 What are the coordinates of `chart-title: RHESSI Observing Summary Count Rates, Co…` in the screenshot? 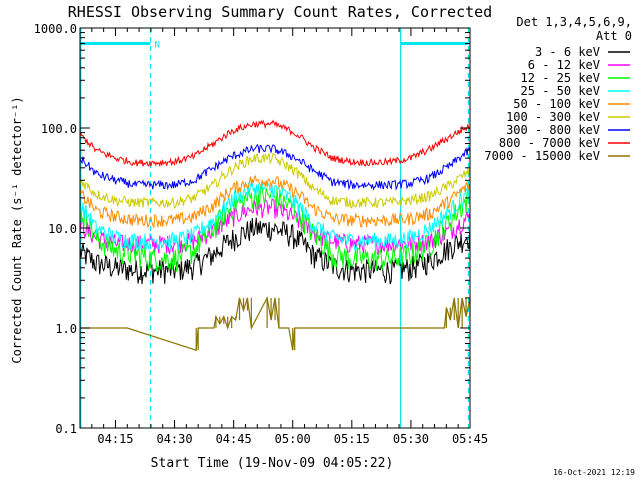 It's located at (280, 12).